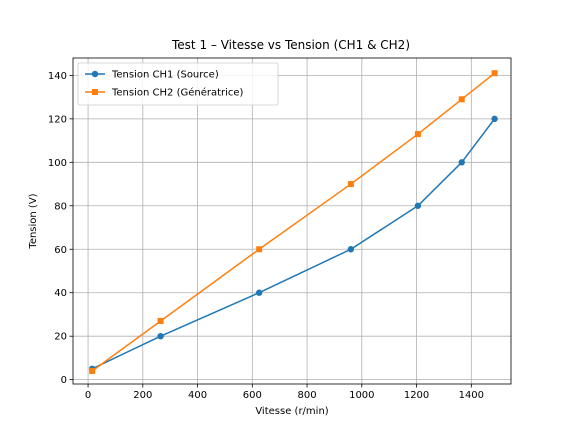  I want to click on legend-item: Tension CH1 (Source), so click(152, 75).